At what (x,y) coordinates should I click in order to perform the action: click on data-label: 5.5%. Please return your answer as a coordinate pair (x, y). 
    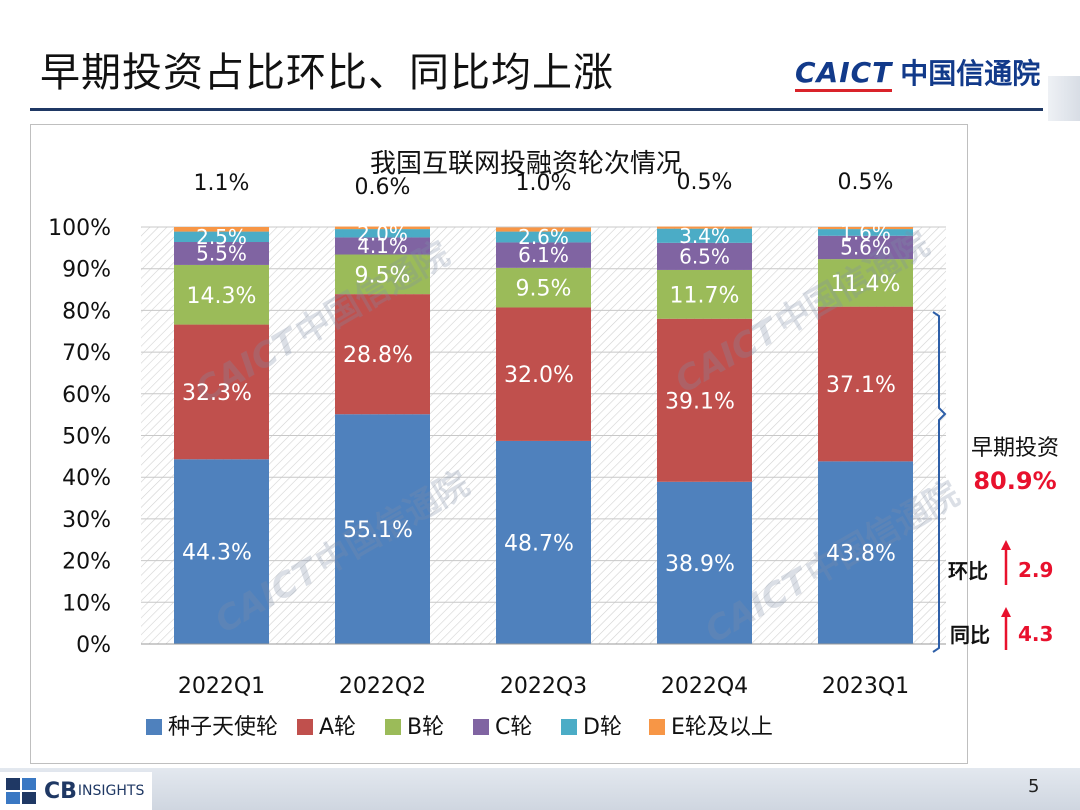
    Looking at the image, I should click on (221, 253).